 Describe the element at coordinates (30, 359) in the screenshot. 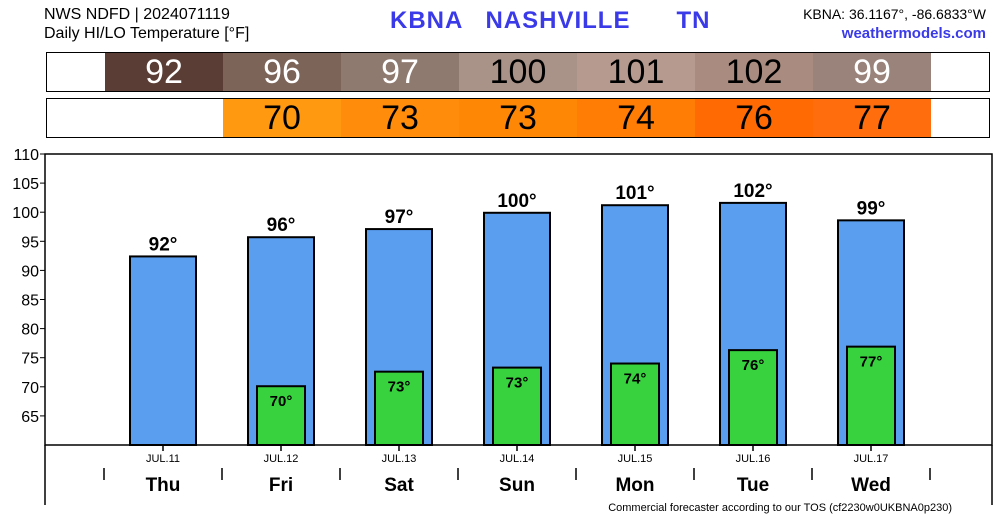

I see `y-tick-label: 75` at that location.